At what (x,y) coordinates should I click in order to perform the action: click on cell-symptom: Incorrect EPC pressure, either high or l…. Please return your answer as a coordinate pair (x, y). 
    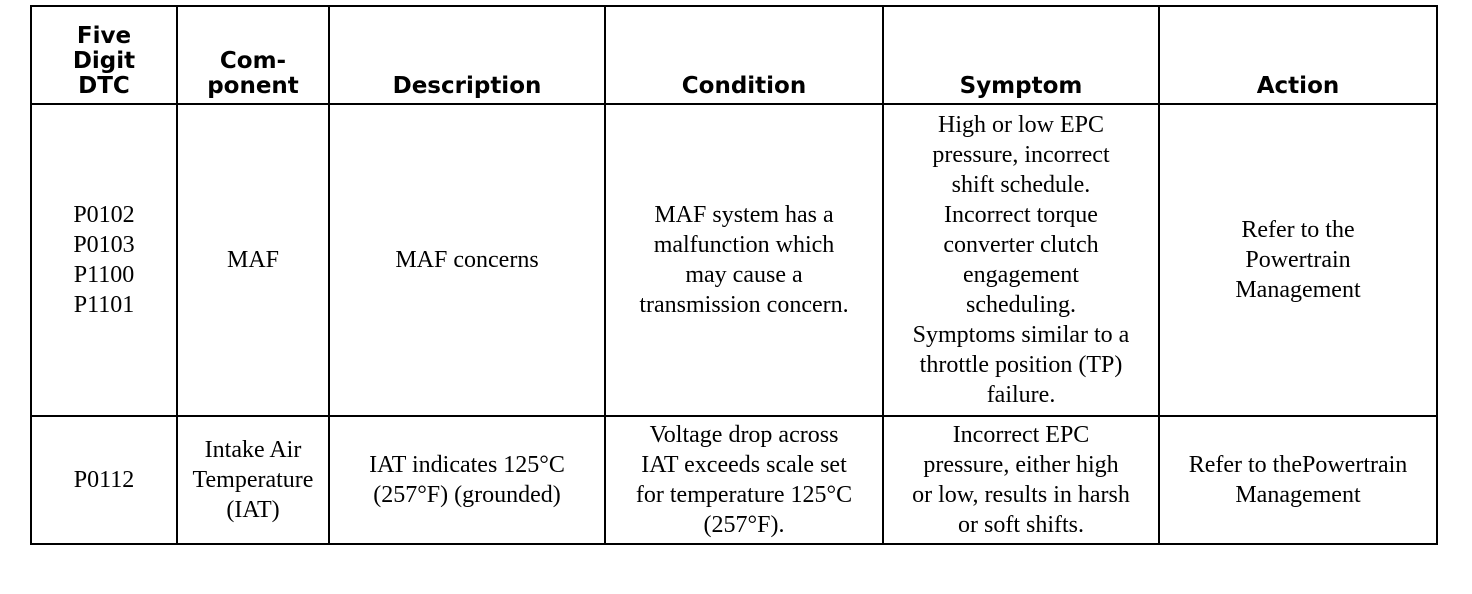
    Looking at the image, I should click on (1021, 480).